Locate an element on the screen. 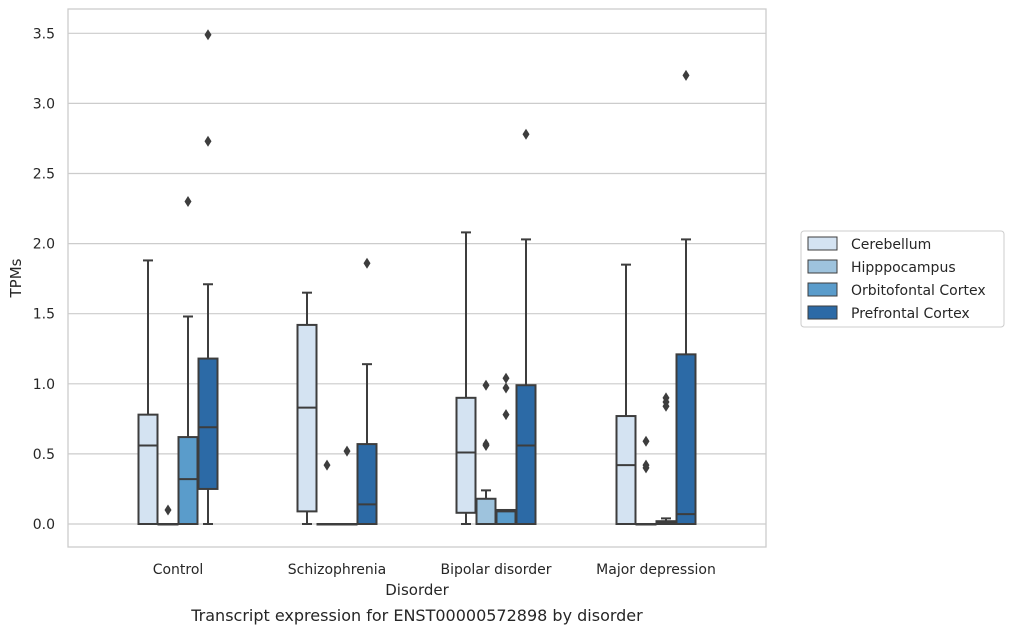 Image resolution: width=1014 pixels, height=634 pixels. x-tick-label: Bipolar disorder is located at coordinates (495, 570).